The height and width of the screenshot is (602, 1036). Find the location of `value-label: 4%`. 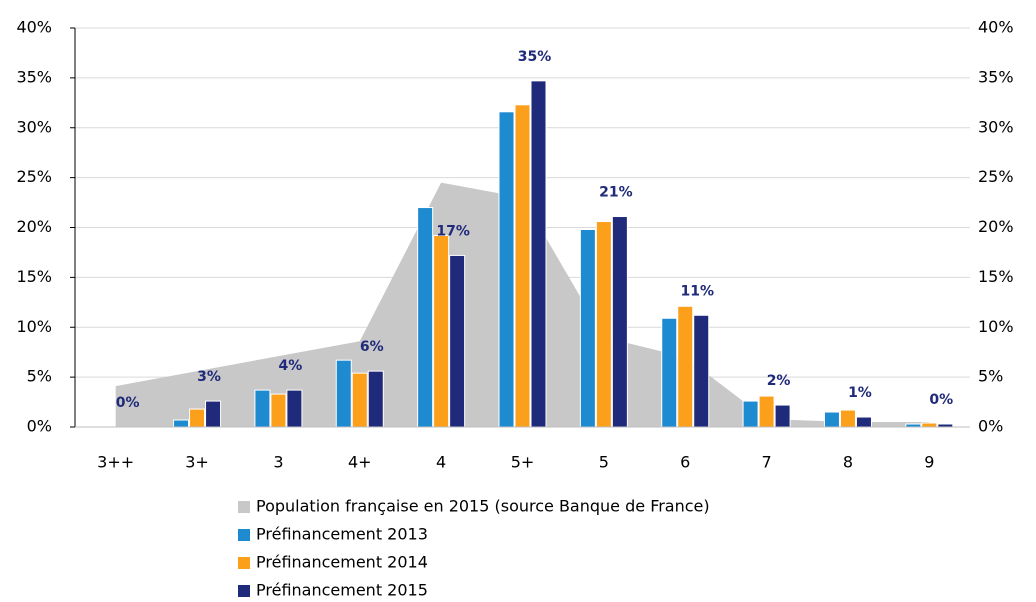

value-label: 4% is located at coordinates (291, 366).